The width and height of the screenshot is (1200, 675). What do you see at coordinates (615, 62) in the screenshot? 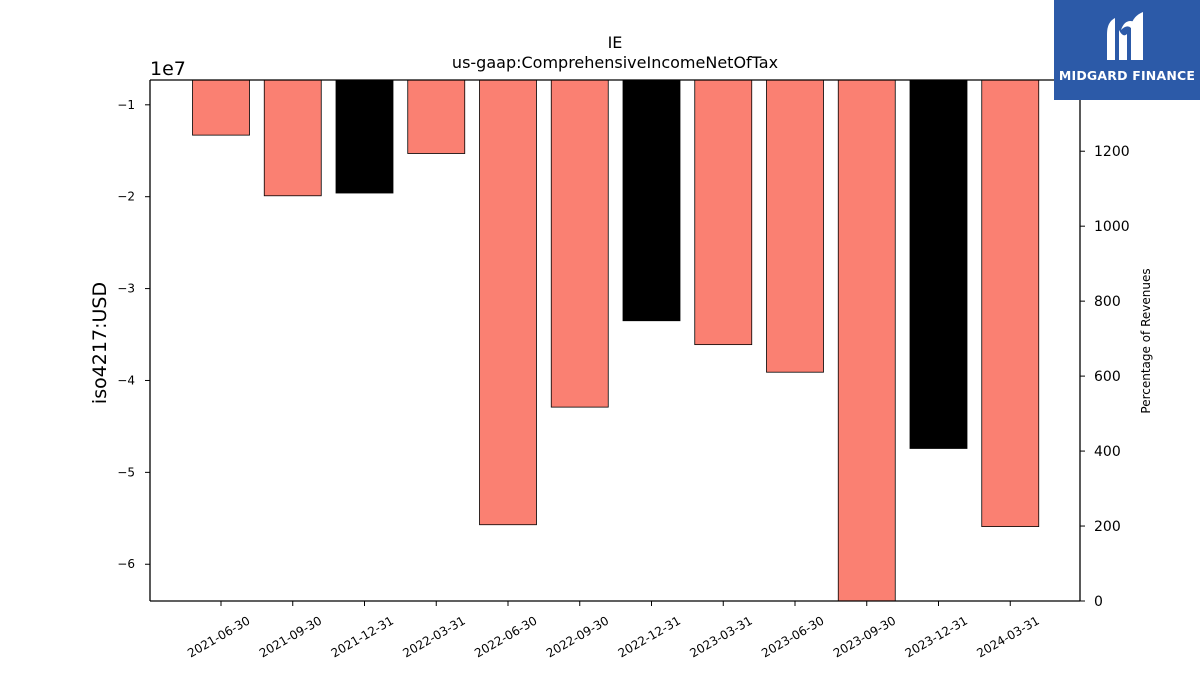
I see `chart-title-line2: us-gaap:ComprehensiveIncomeNetOfTax` at bounding box center [615, 62].